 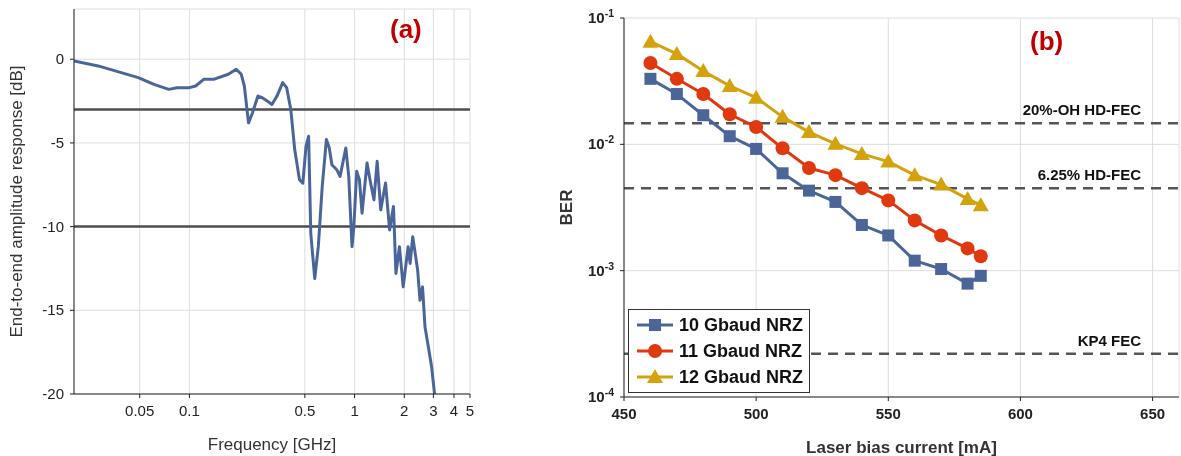 What do you see at coordinates (272, 444) in the screenshot?
I see `x-axis-title: Frequency [GHz]` at bounding box center [272, 444].